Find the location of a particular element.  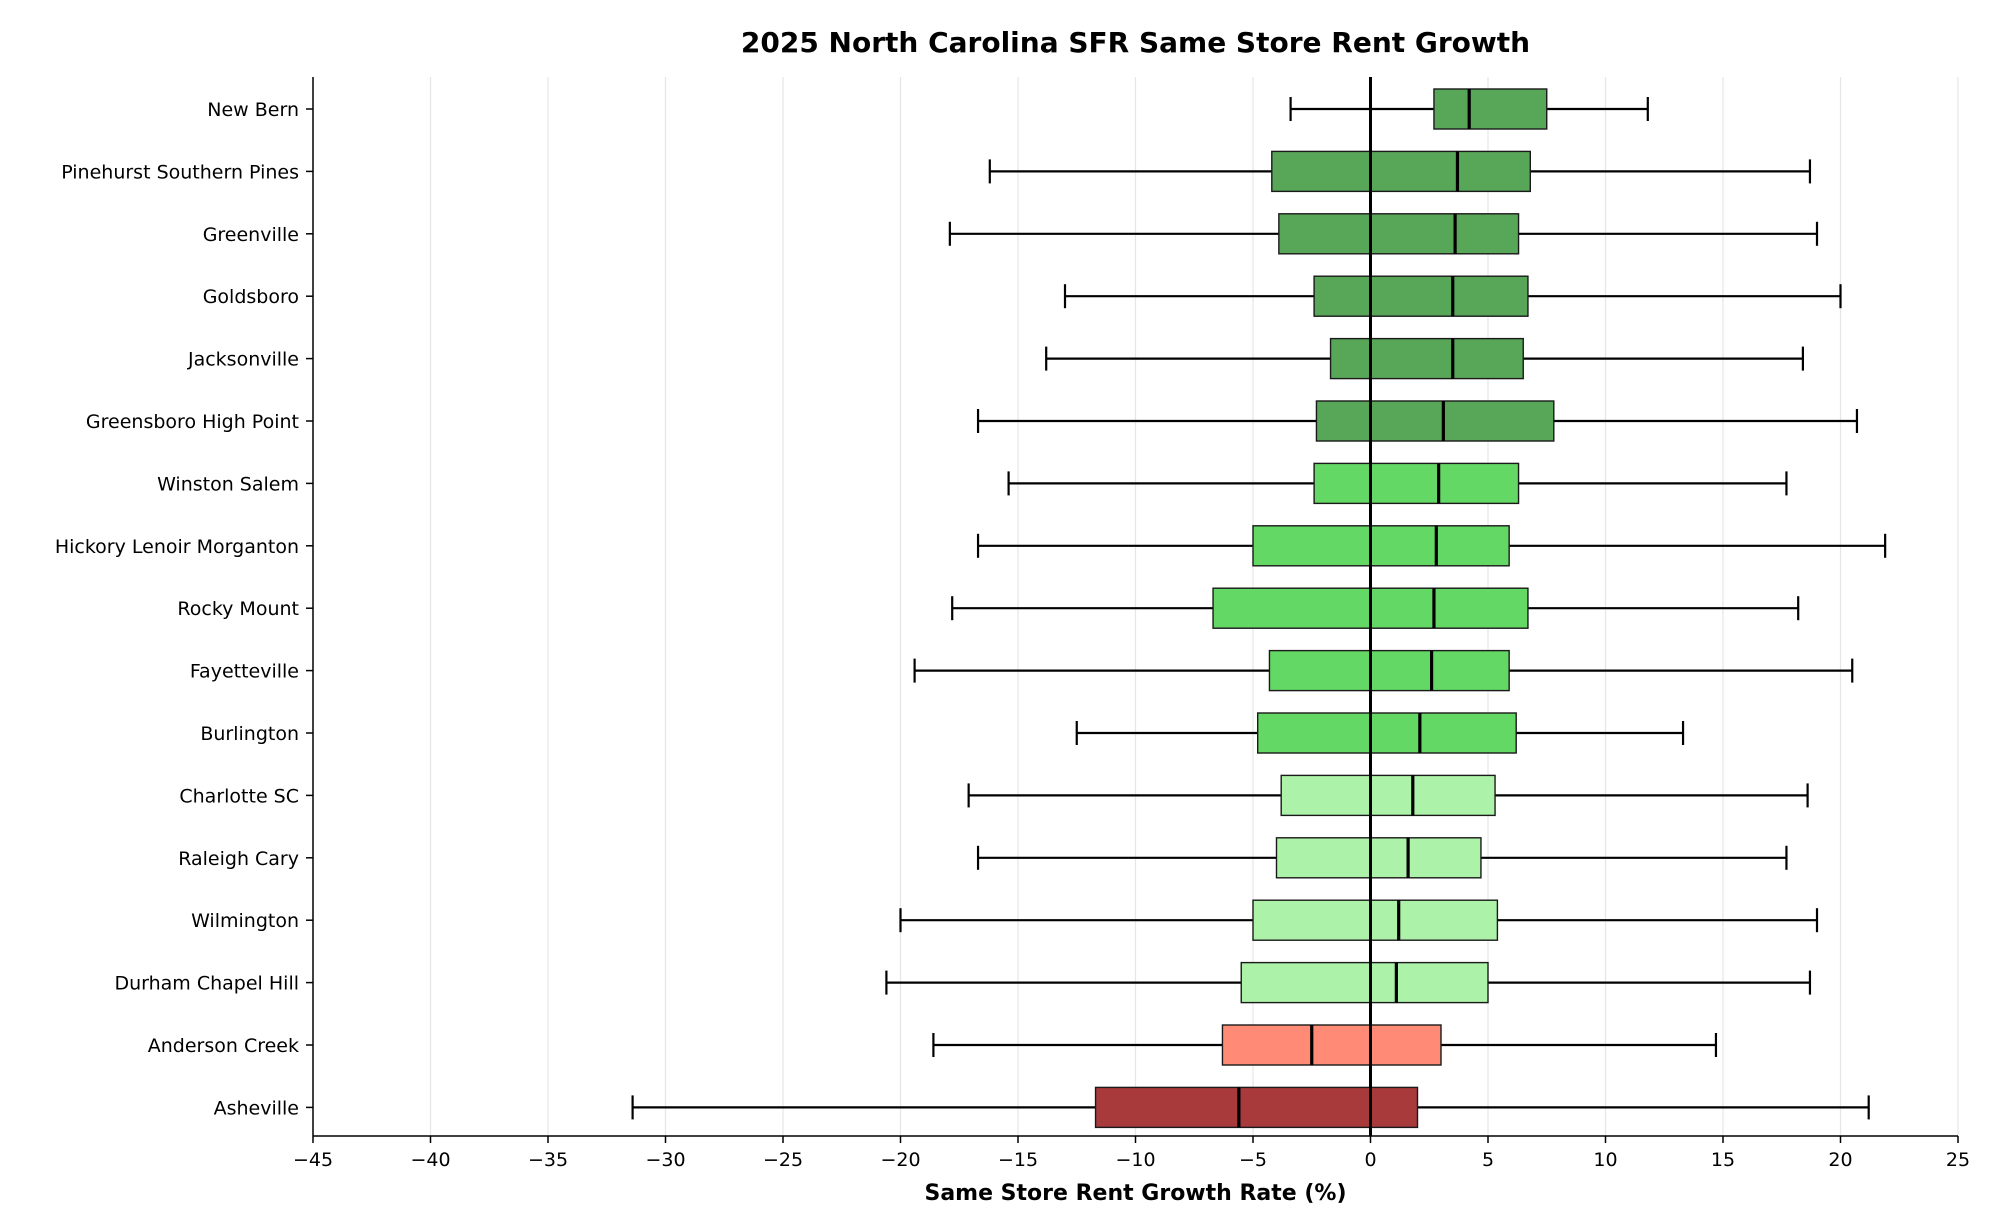

x-tick-label: −25 is located at coordinates (783, 1160).